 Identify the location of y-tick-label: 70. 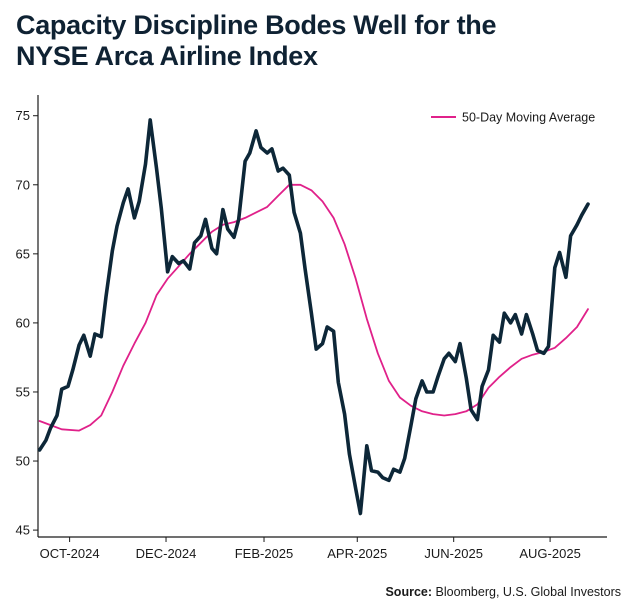
(23, 184).